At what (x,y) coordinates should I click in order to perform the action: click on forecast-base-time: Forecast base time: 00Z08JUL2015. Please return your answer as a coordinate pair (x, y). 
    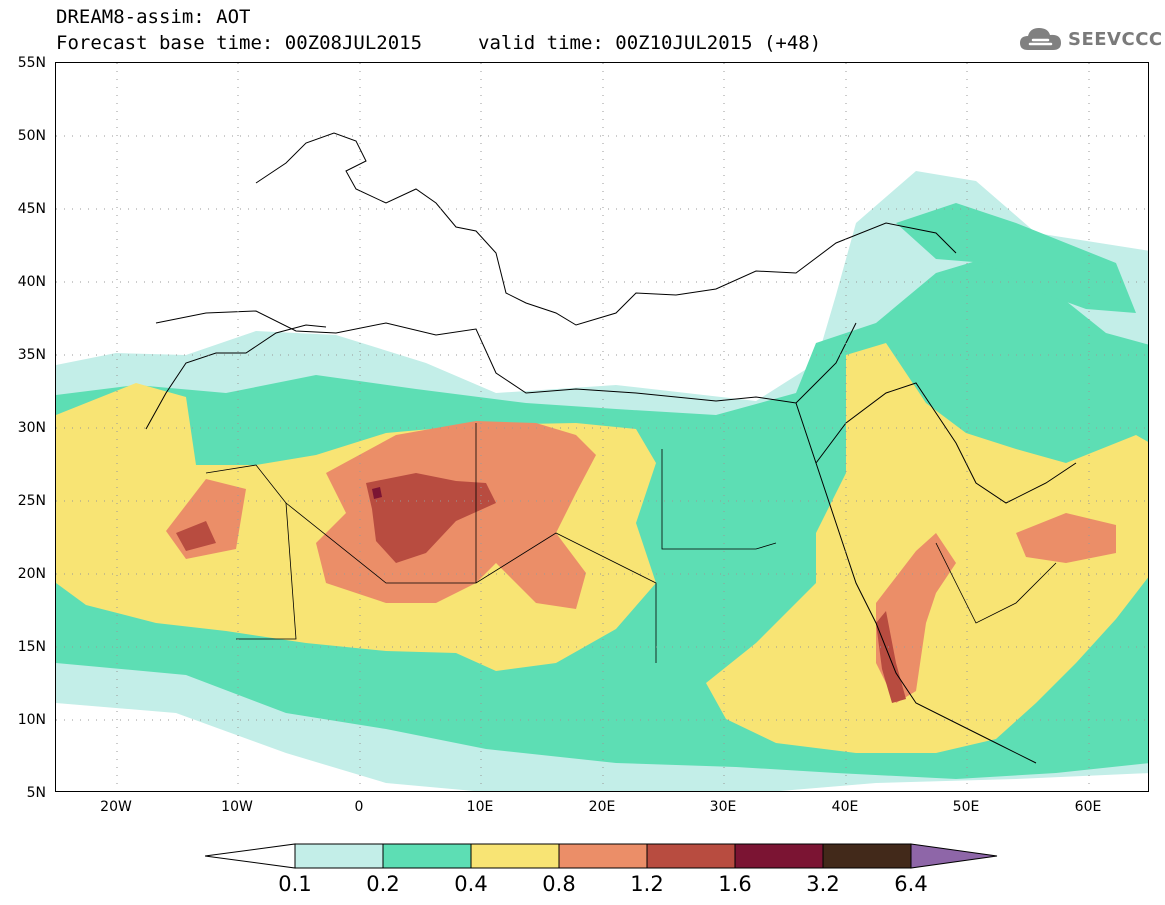
    Looking at the image, I should click on (239, 43).